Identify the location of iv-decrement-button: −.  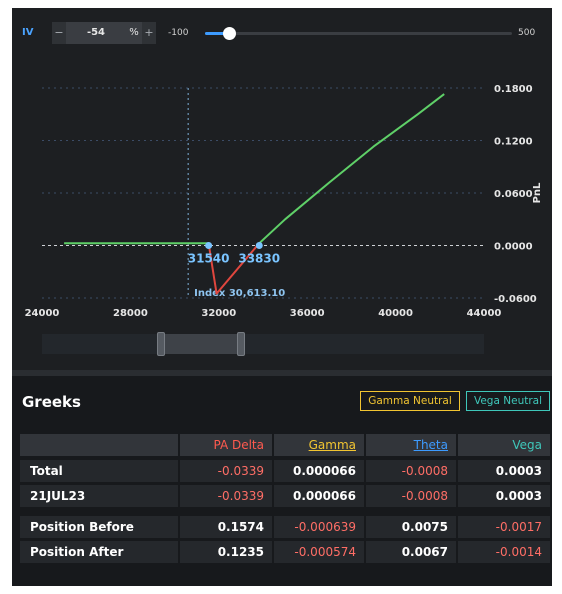
(59, 33).